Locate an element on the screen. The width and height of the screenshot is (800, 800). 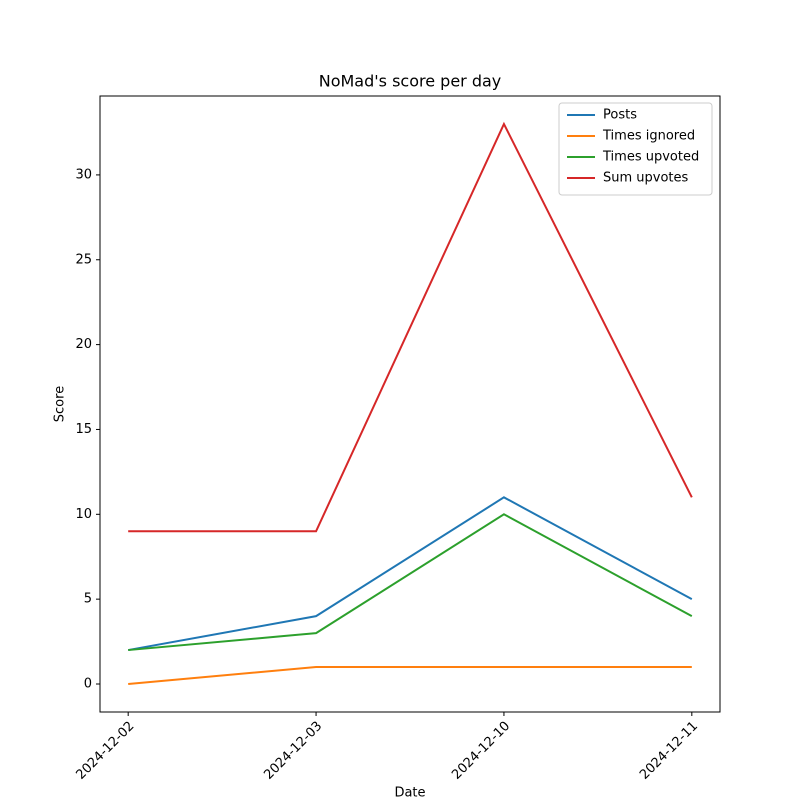
y-tick-label: 30 is located at coordinates (83, 174).